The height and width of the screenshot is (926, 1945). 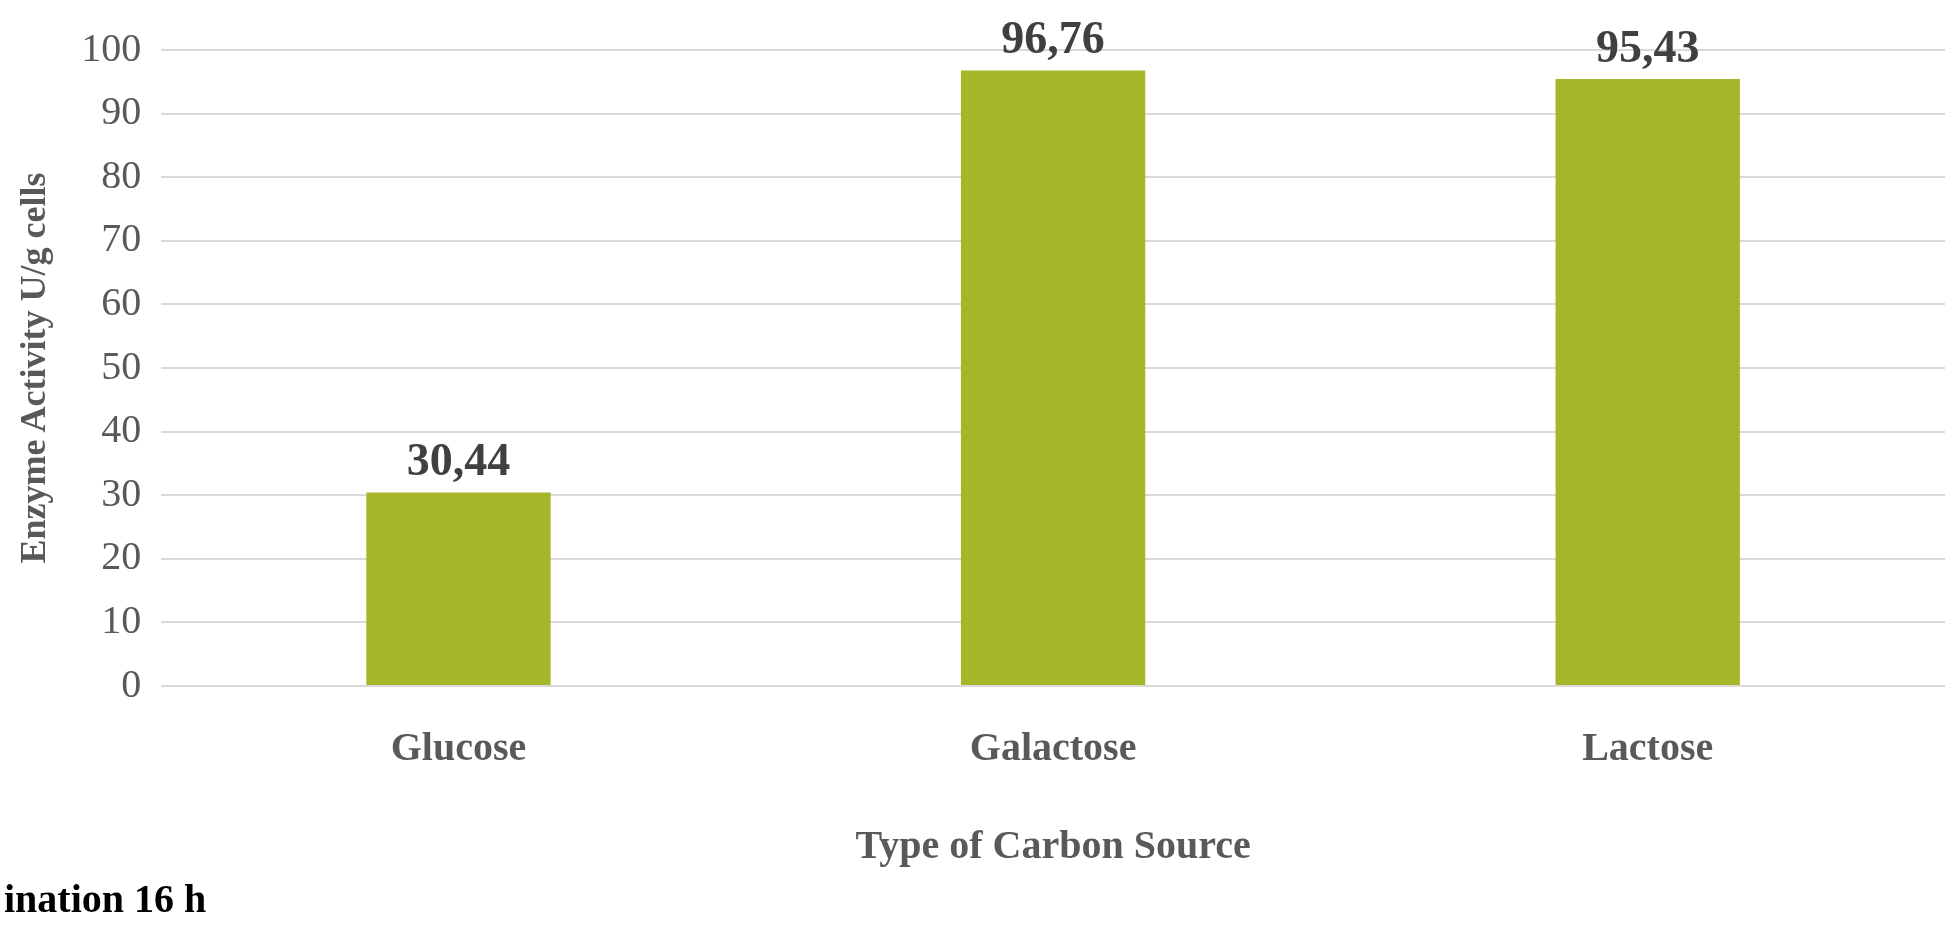 What do you see at coordinates (1053, 845) in the screenshot?
I see `x-axis-title: Type of Carbon Source` at bounding box center [1053, 845].